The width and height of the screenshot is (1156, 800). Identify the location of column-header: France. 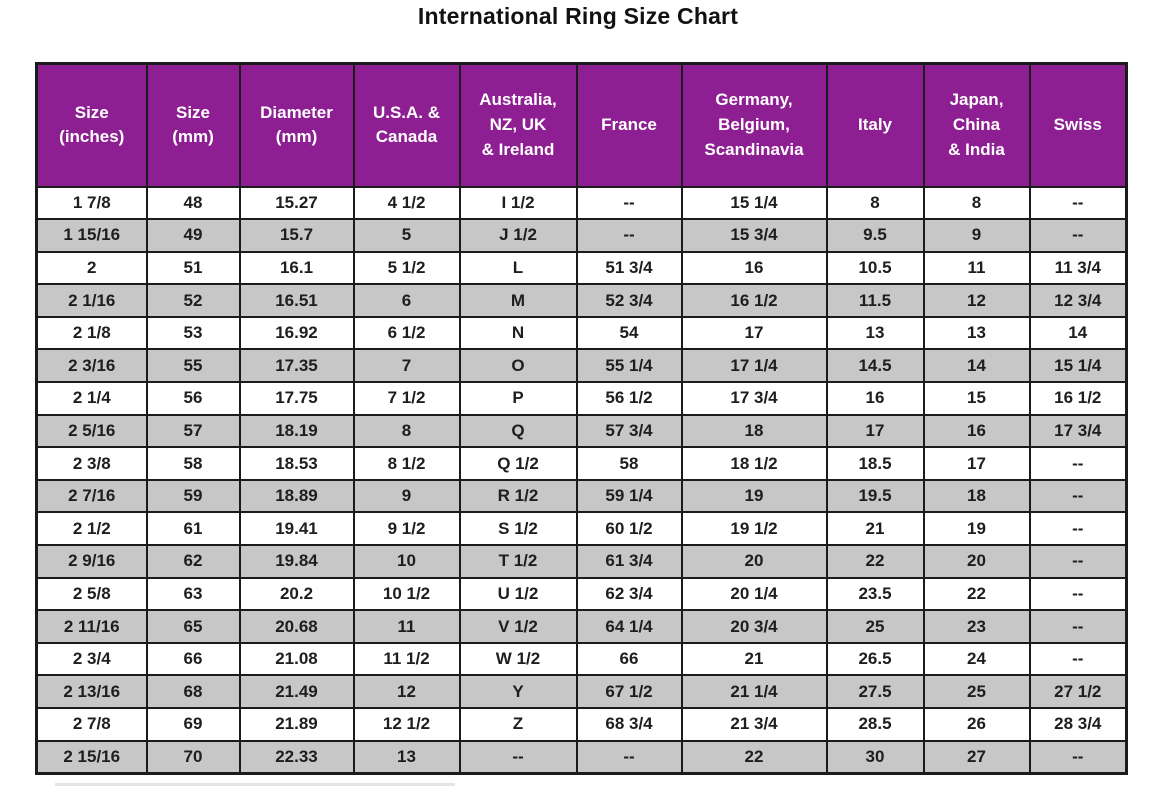
(629, 125).